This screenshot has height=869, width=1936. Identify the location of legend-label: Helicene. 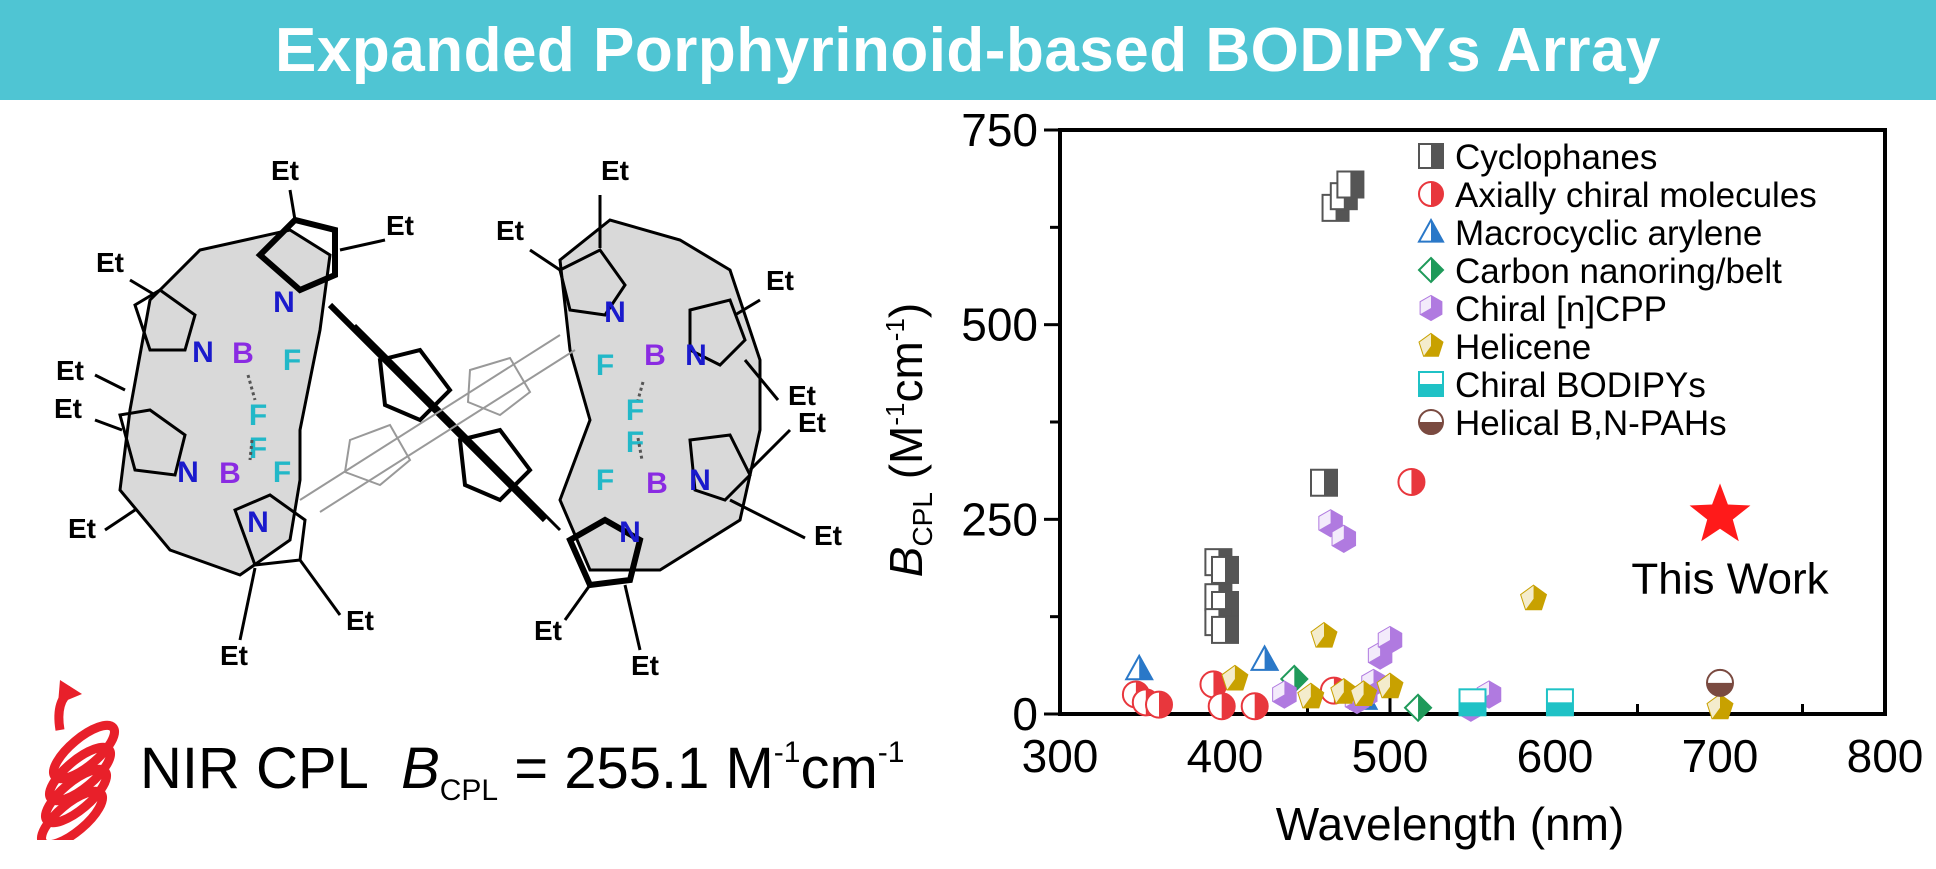
(1523, 347).